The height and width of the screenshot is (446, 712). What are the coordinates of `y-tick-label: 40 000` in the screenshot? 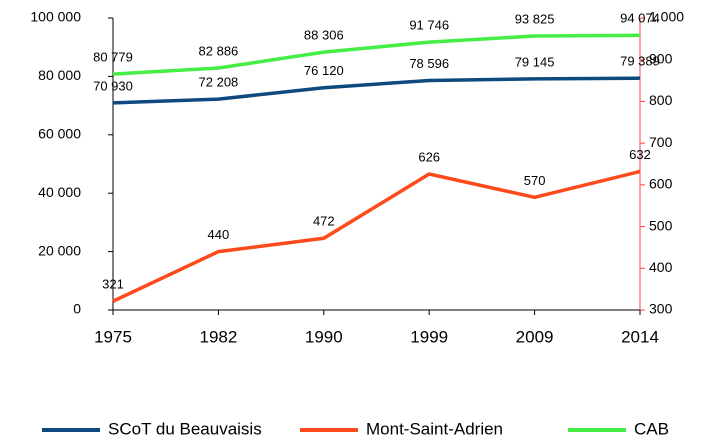 It's located at (59, 192).